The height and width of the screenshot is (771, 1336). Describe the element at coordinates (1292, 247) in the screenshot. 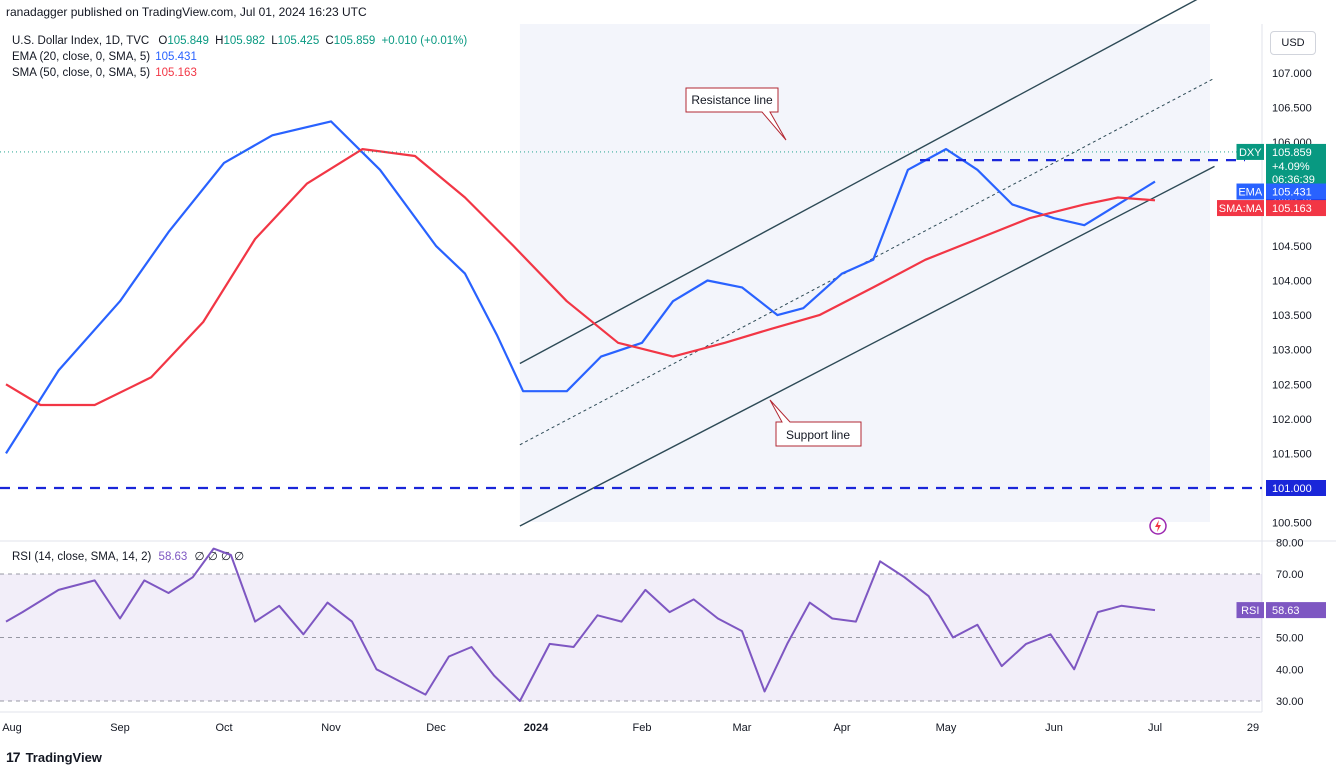

I see `price-tick-label: 104.500` at that location.